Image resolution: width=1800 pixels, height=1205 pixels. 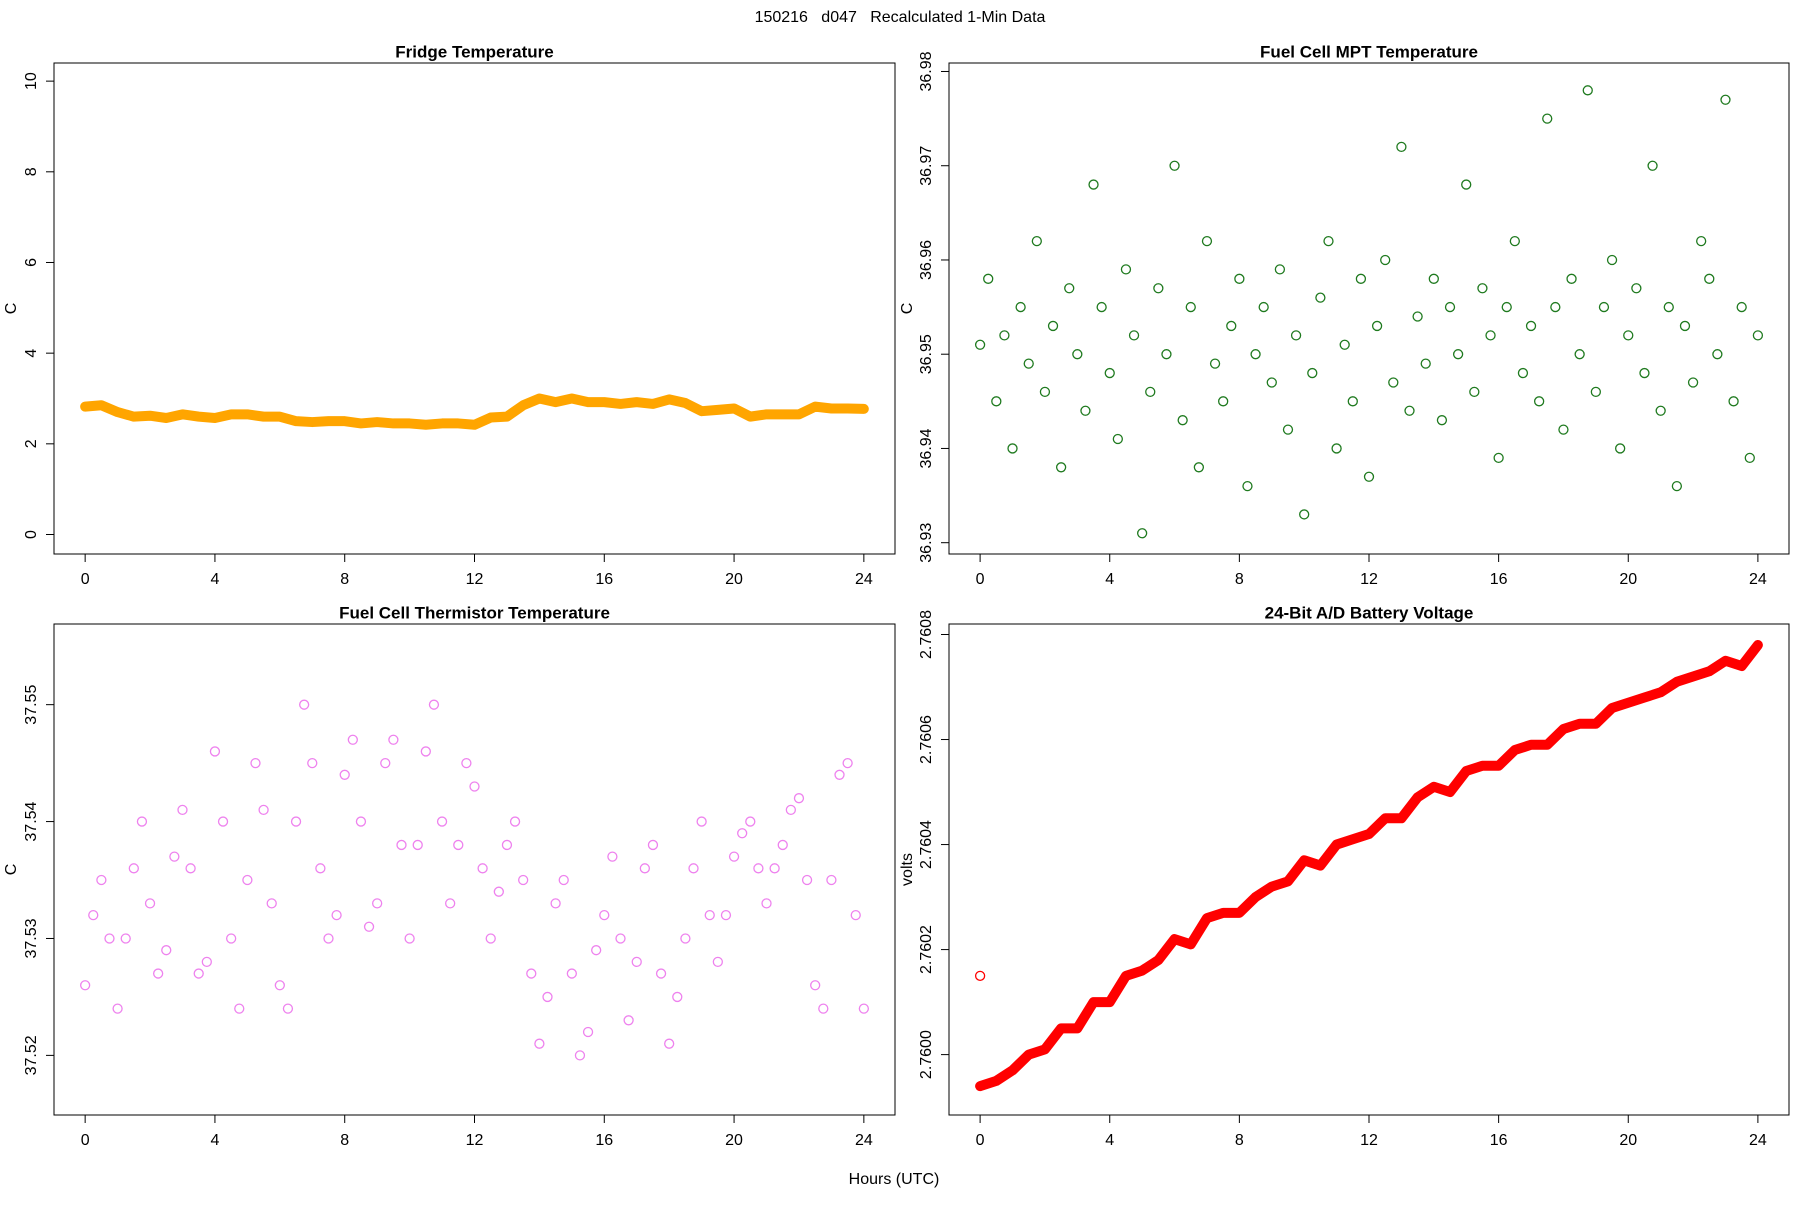 I want to click on panel-title: Fuel Cell MPT Temperature, so click(x=1369, y=51).